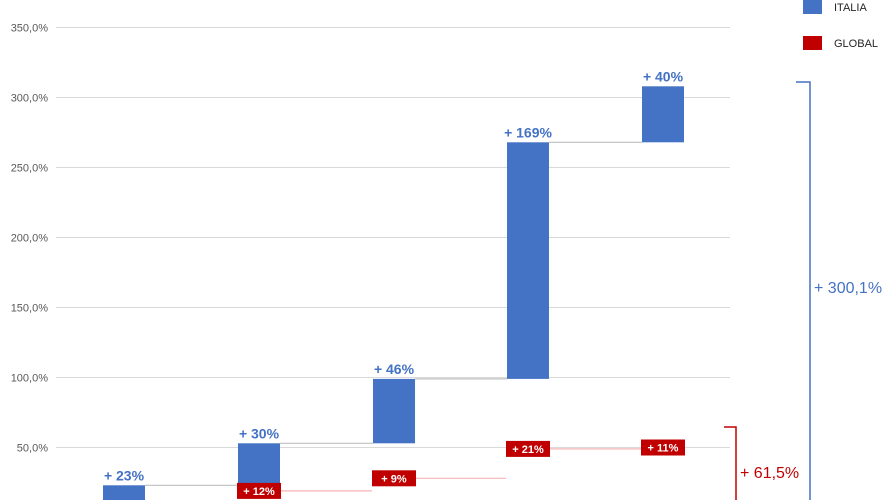  Describe the element at coordinates (30, 379) in the screenshot. I see `y-tick-label: 100,0%` at that location.